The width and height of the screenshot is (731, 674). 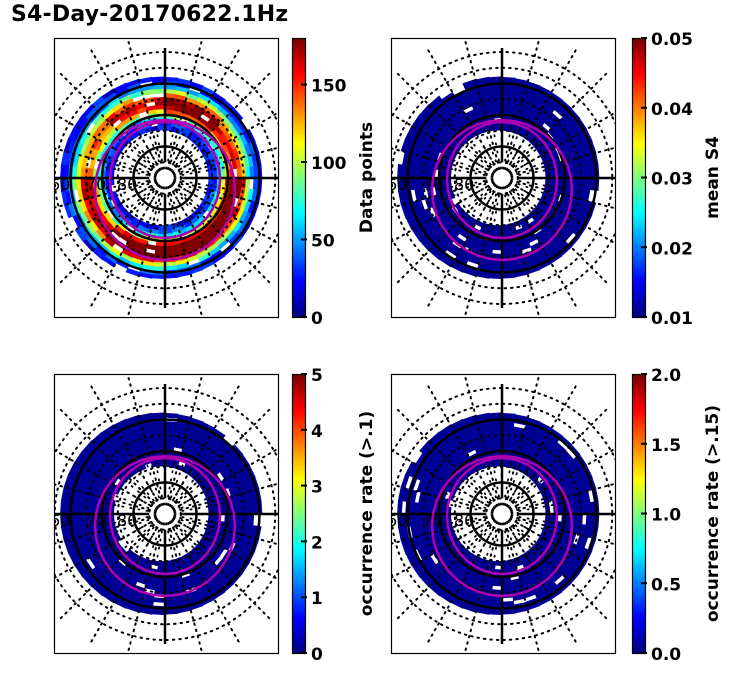 What do you see at coordinates (127, 520) in the screenshot?
I see `latitude-label: 80` at bounding box center [127, 520].